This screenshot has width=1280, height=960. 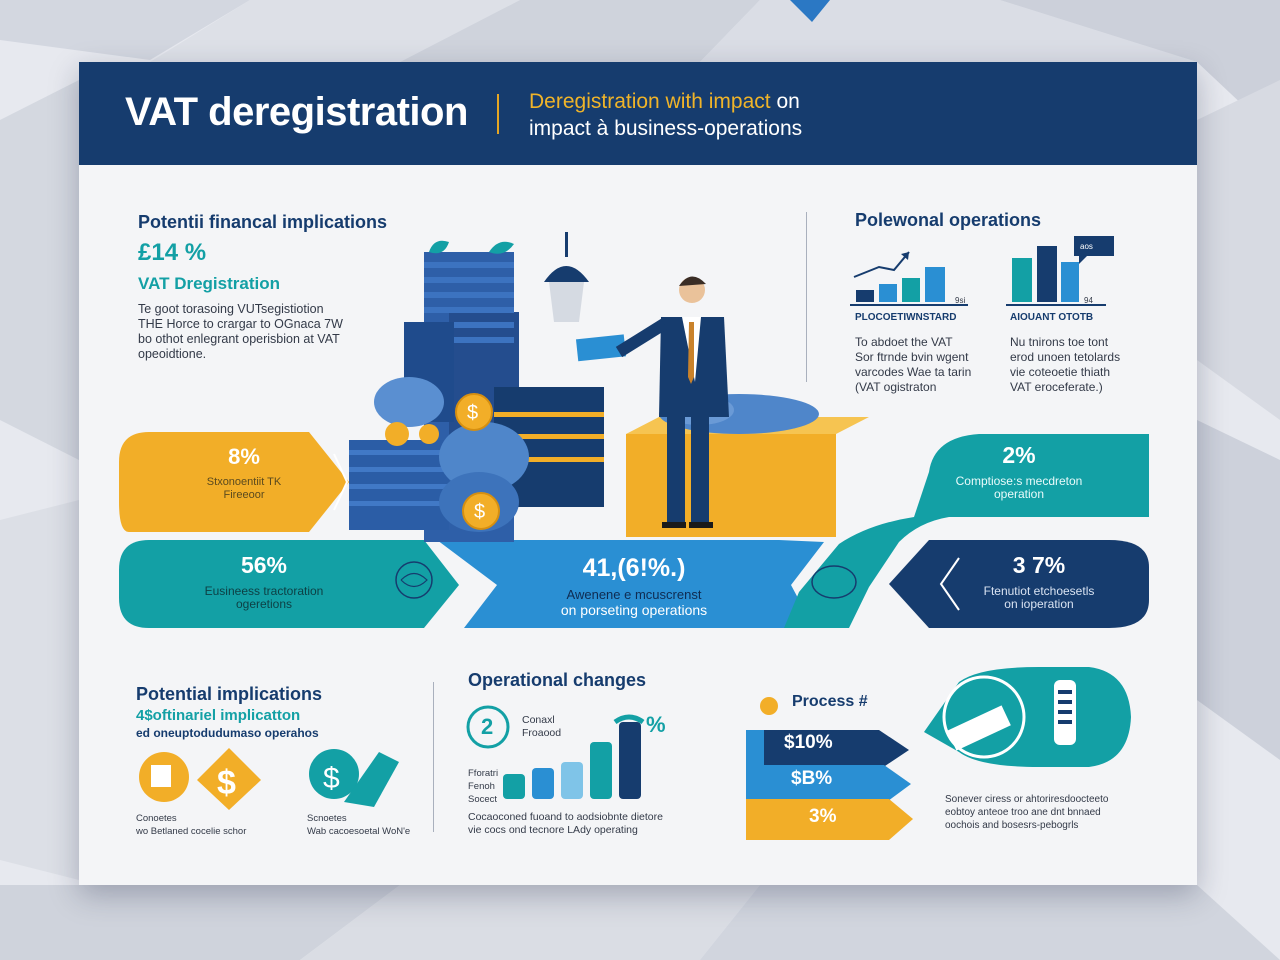 I want to click on process-arrows, so click(x=829, y=768).